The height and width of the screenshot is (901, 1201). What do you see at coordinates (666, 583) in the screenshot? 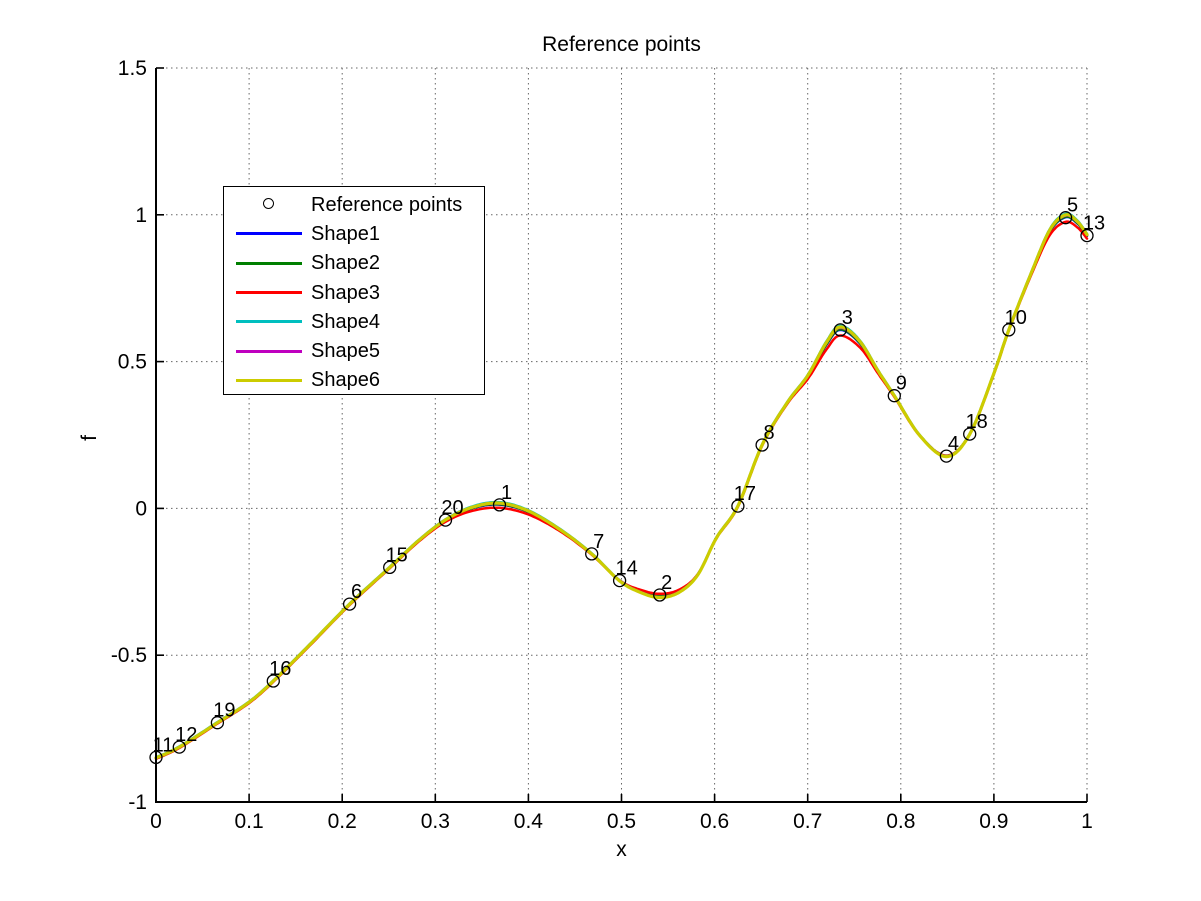
I see `reference-point-label: 2` at bounding box center [666, 583].